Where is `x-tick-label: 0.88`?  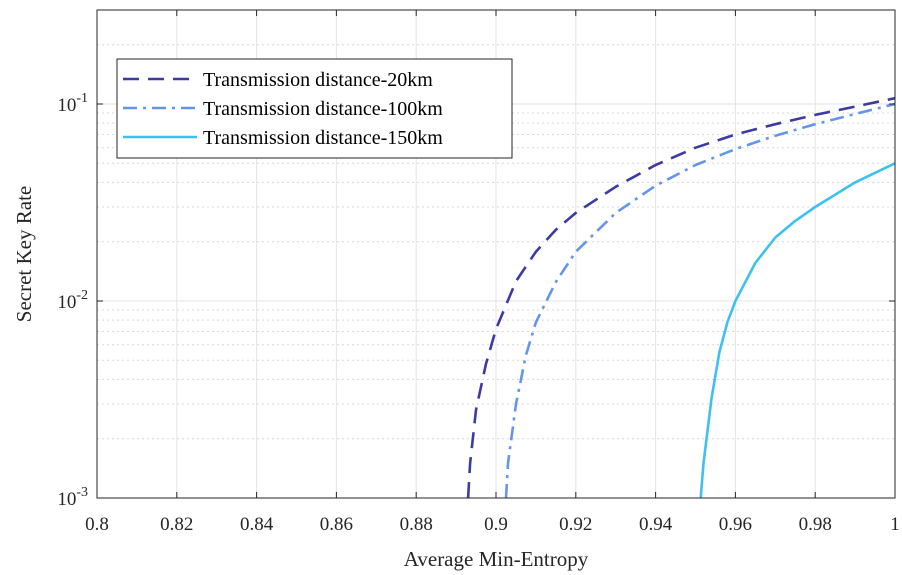
x-tick-label: 0.88 is located at coordinates (416, 524).